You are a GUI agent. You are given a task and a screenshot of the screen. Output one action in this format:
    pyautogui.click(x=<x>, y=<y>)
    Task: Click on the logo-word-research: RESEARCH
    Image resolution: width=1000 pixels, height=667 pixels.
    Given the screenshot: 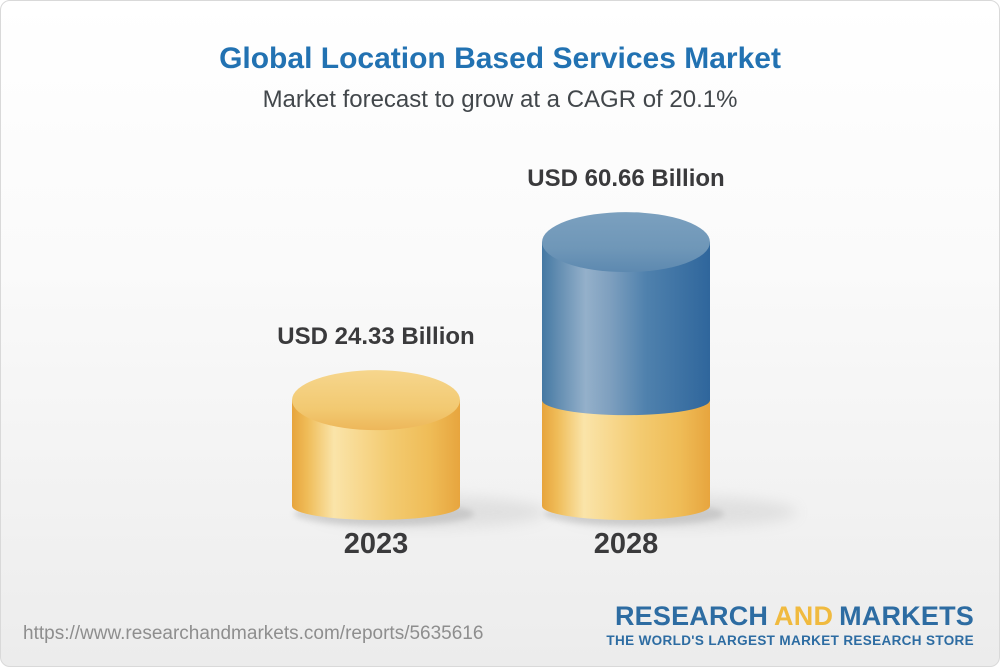 What is the action you would take?
    pyautogui.click(x=691, y=616)
    